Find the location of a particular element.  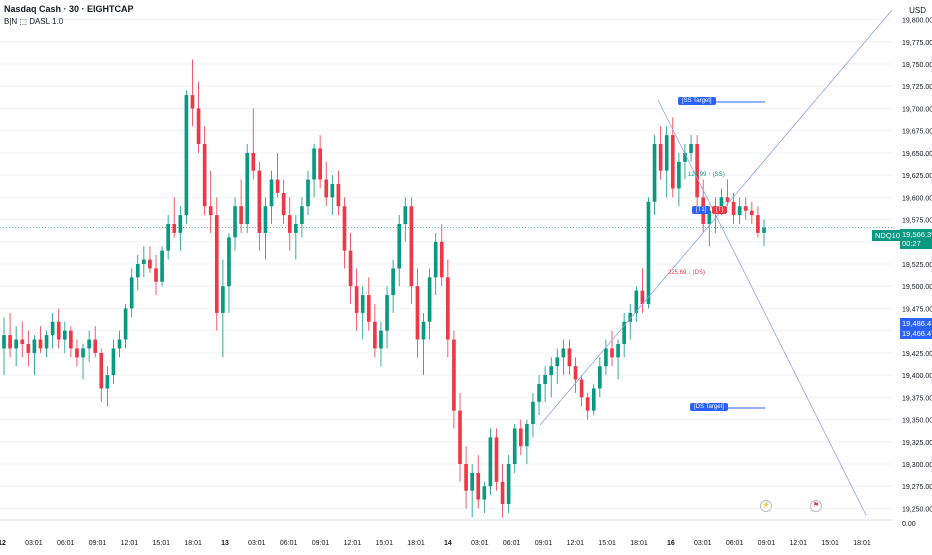

price-tick-label: 19,750.00 is located at coordinates (917, 65).